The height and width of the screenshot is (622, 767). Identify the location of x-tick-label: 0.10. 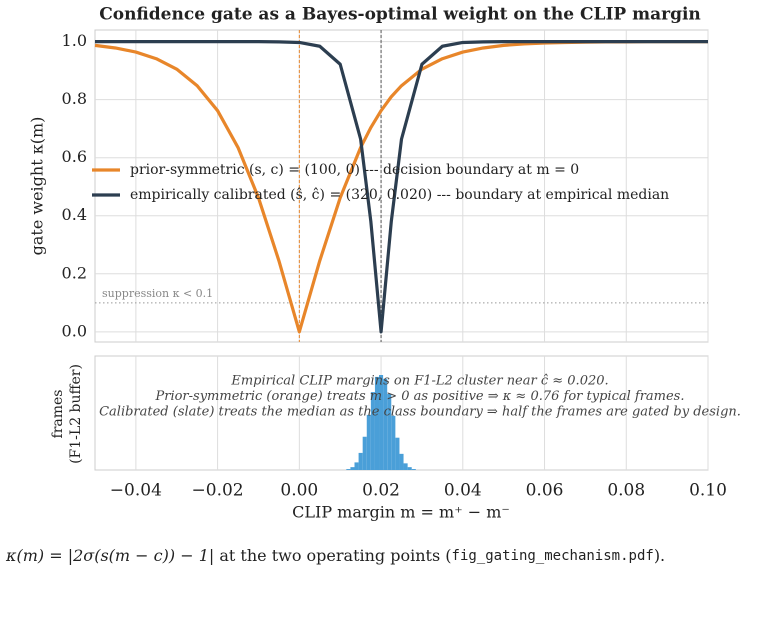
(708, 491).